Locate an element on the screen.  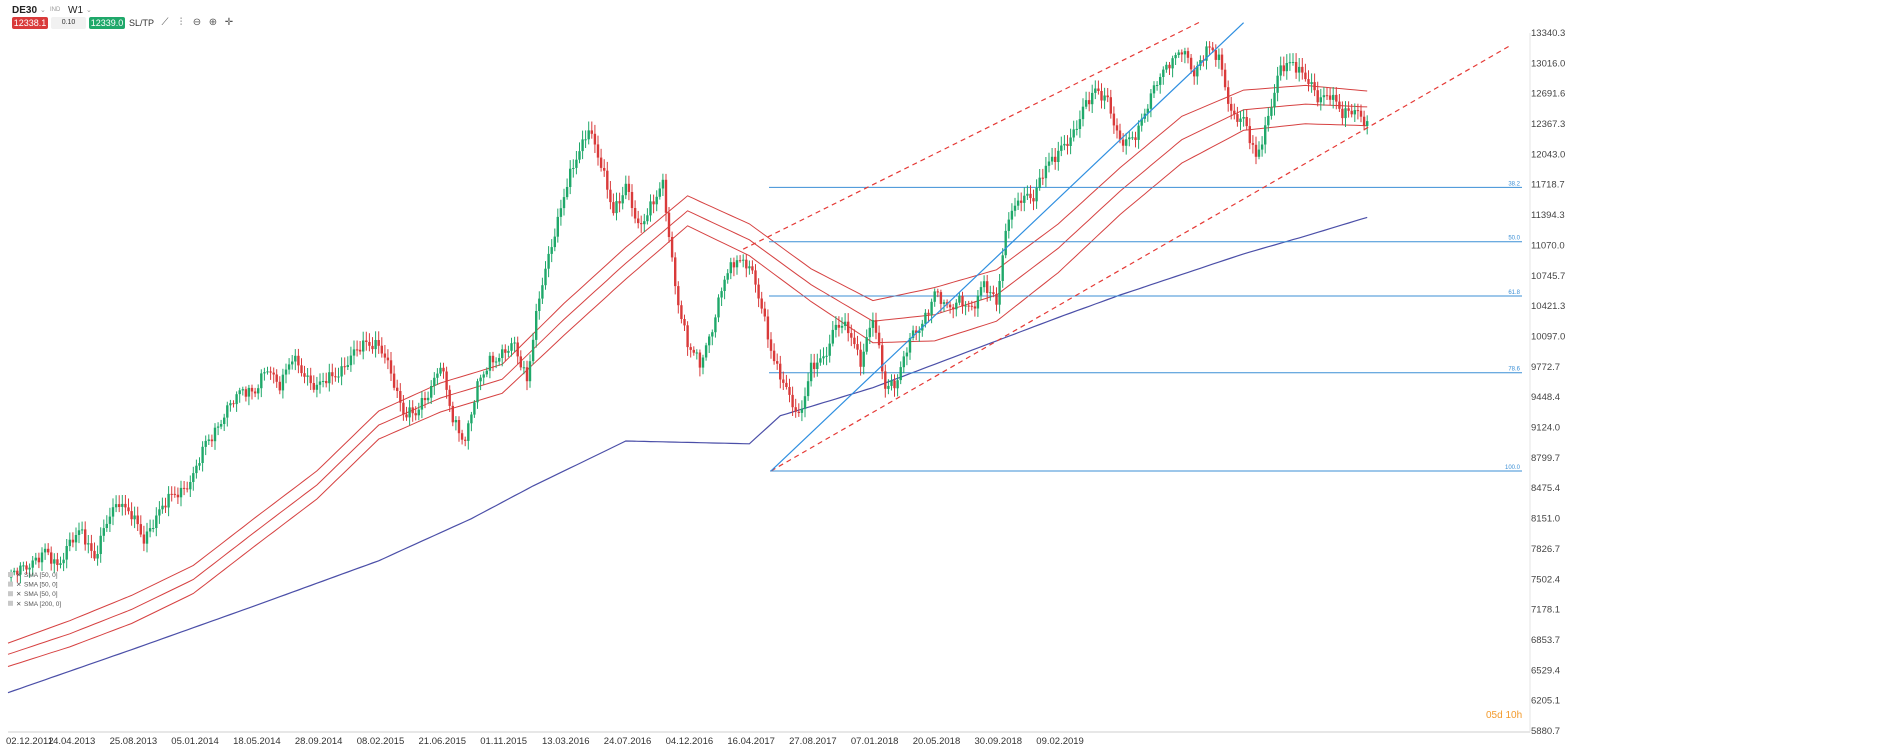
y-tick-label: 8475.4 is located at coordinates (1545, 488).